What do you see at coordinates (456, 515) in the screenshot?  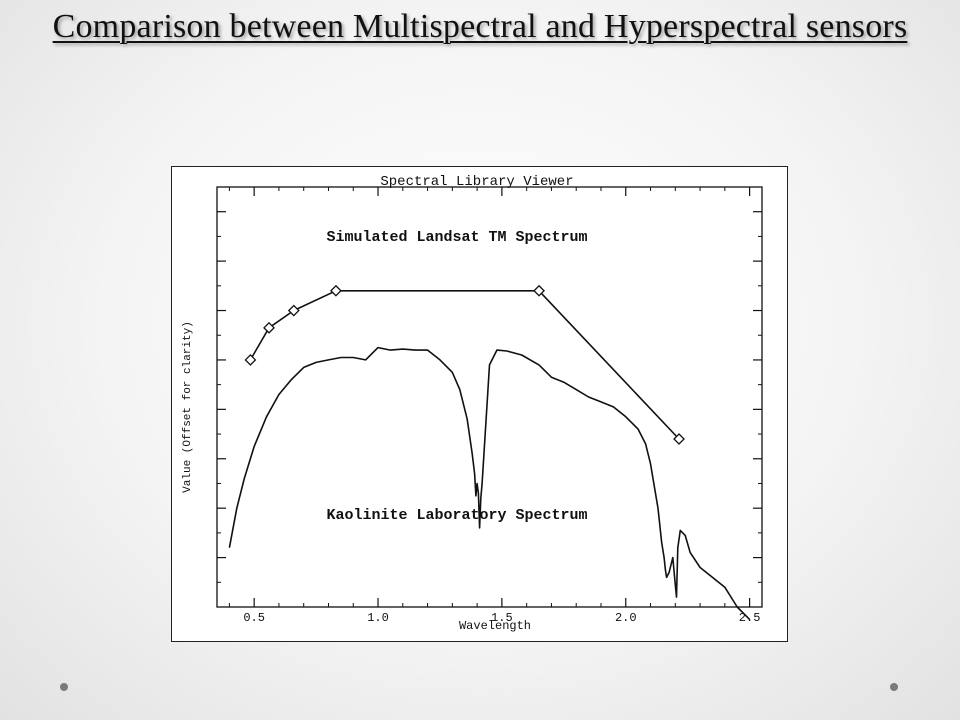 I see `annotation-kaolinite-laboratory: Kaolinite Laboratory Spectrum` at bounding box center [456, 515].